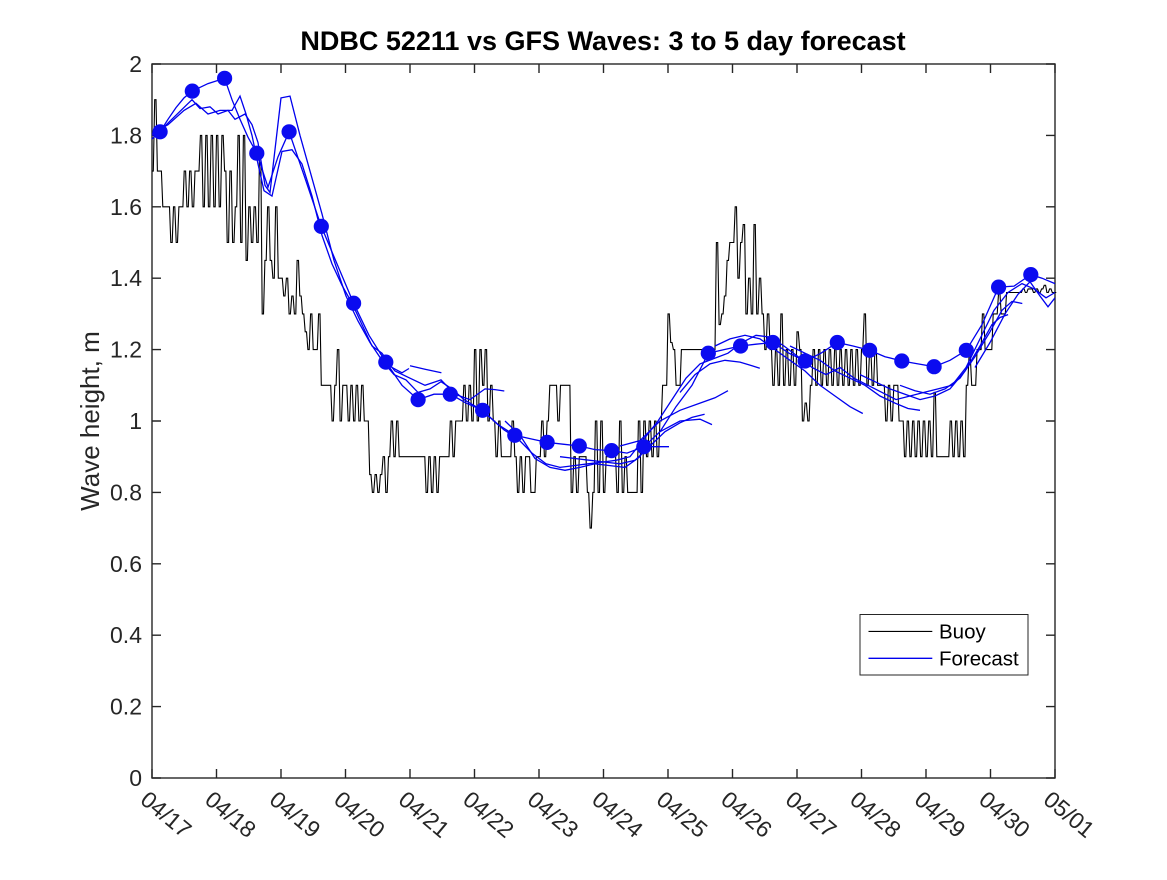  What do you see at coordinates (126, 492) in the screenshot?
I see `svg-text: 0.8` at bounding box center [126, 492].